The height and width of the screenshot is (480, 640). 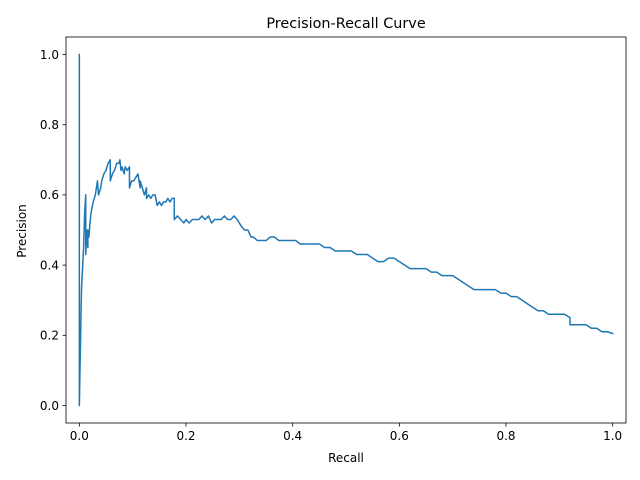 I want to click on x-tick-label: 0.2, so click(x=185, y=436).